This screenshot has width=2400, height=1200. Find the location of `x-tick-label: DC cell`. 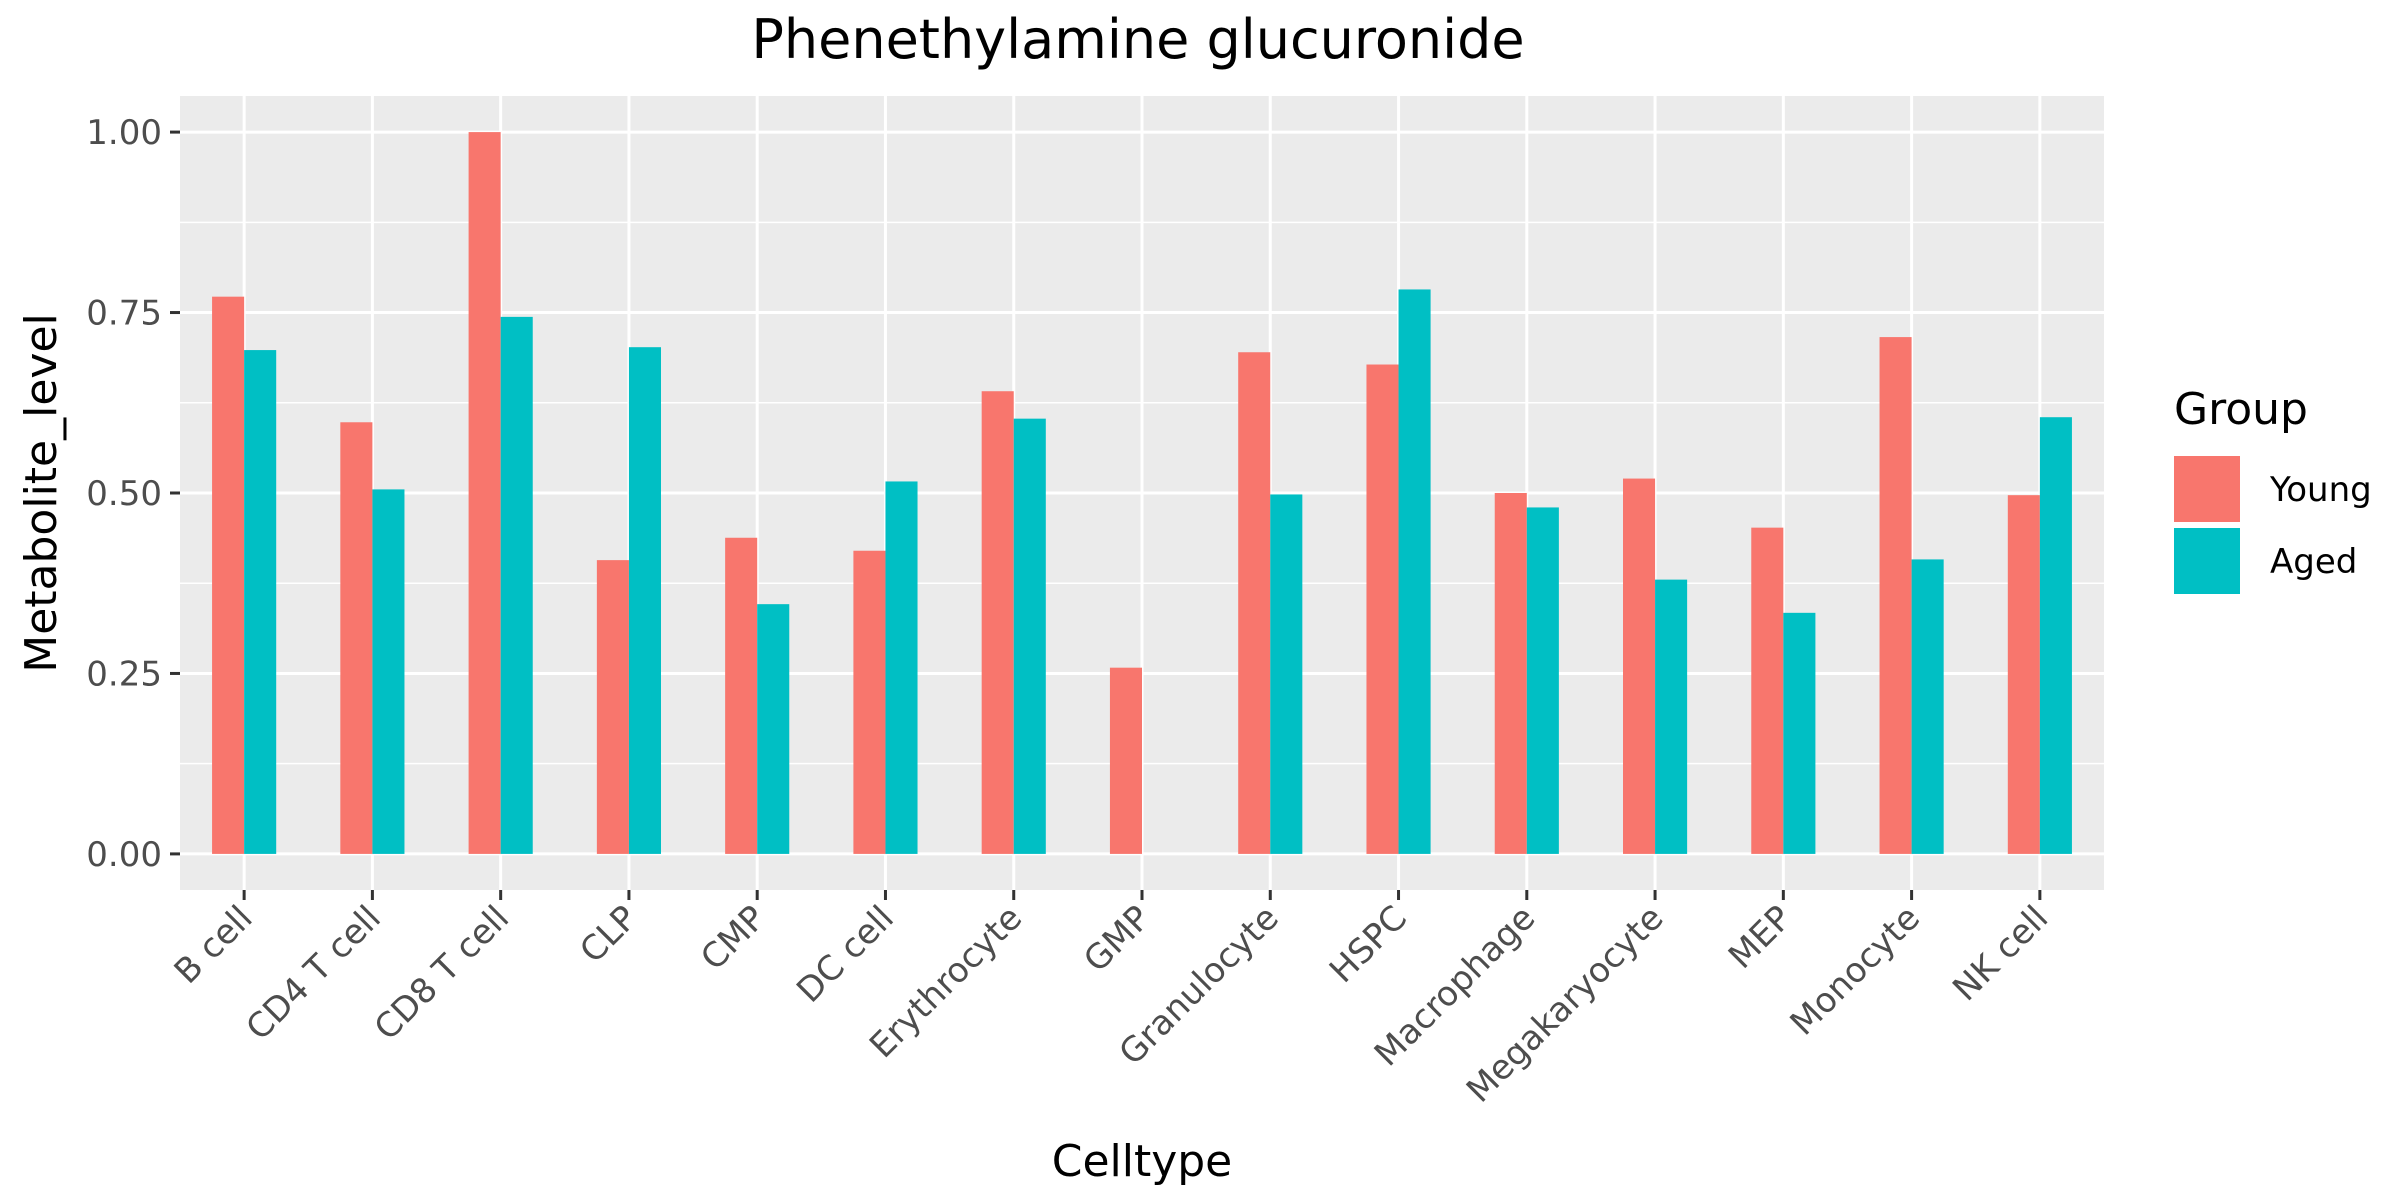

x-tick-label: DC cell is located at coordinates (845, 954).